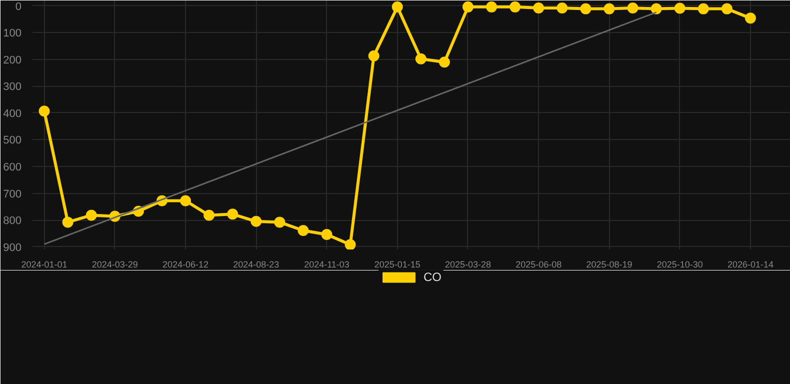 The image size is (790, 384). Describe the element at coordinates (18, 6) in the screenshot. I see `y-tick-label: 0` at that location.